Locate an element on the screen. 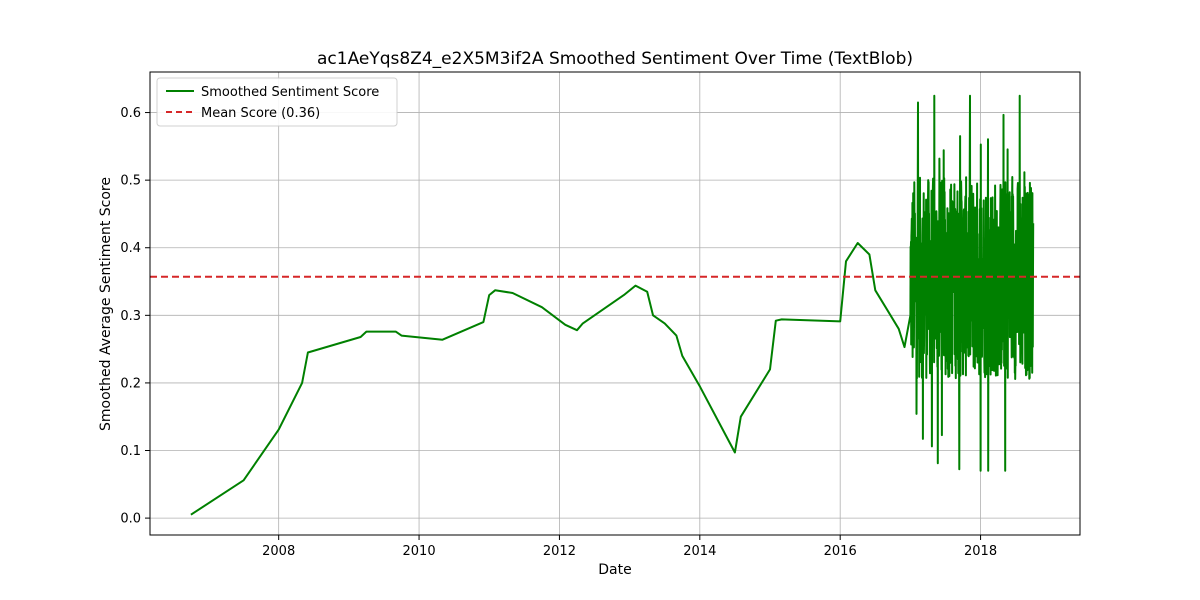  y-tick-label: 0.1 is located at coordinates (130, 451).